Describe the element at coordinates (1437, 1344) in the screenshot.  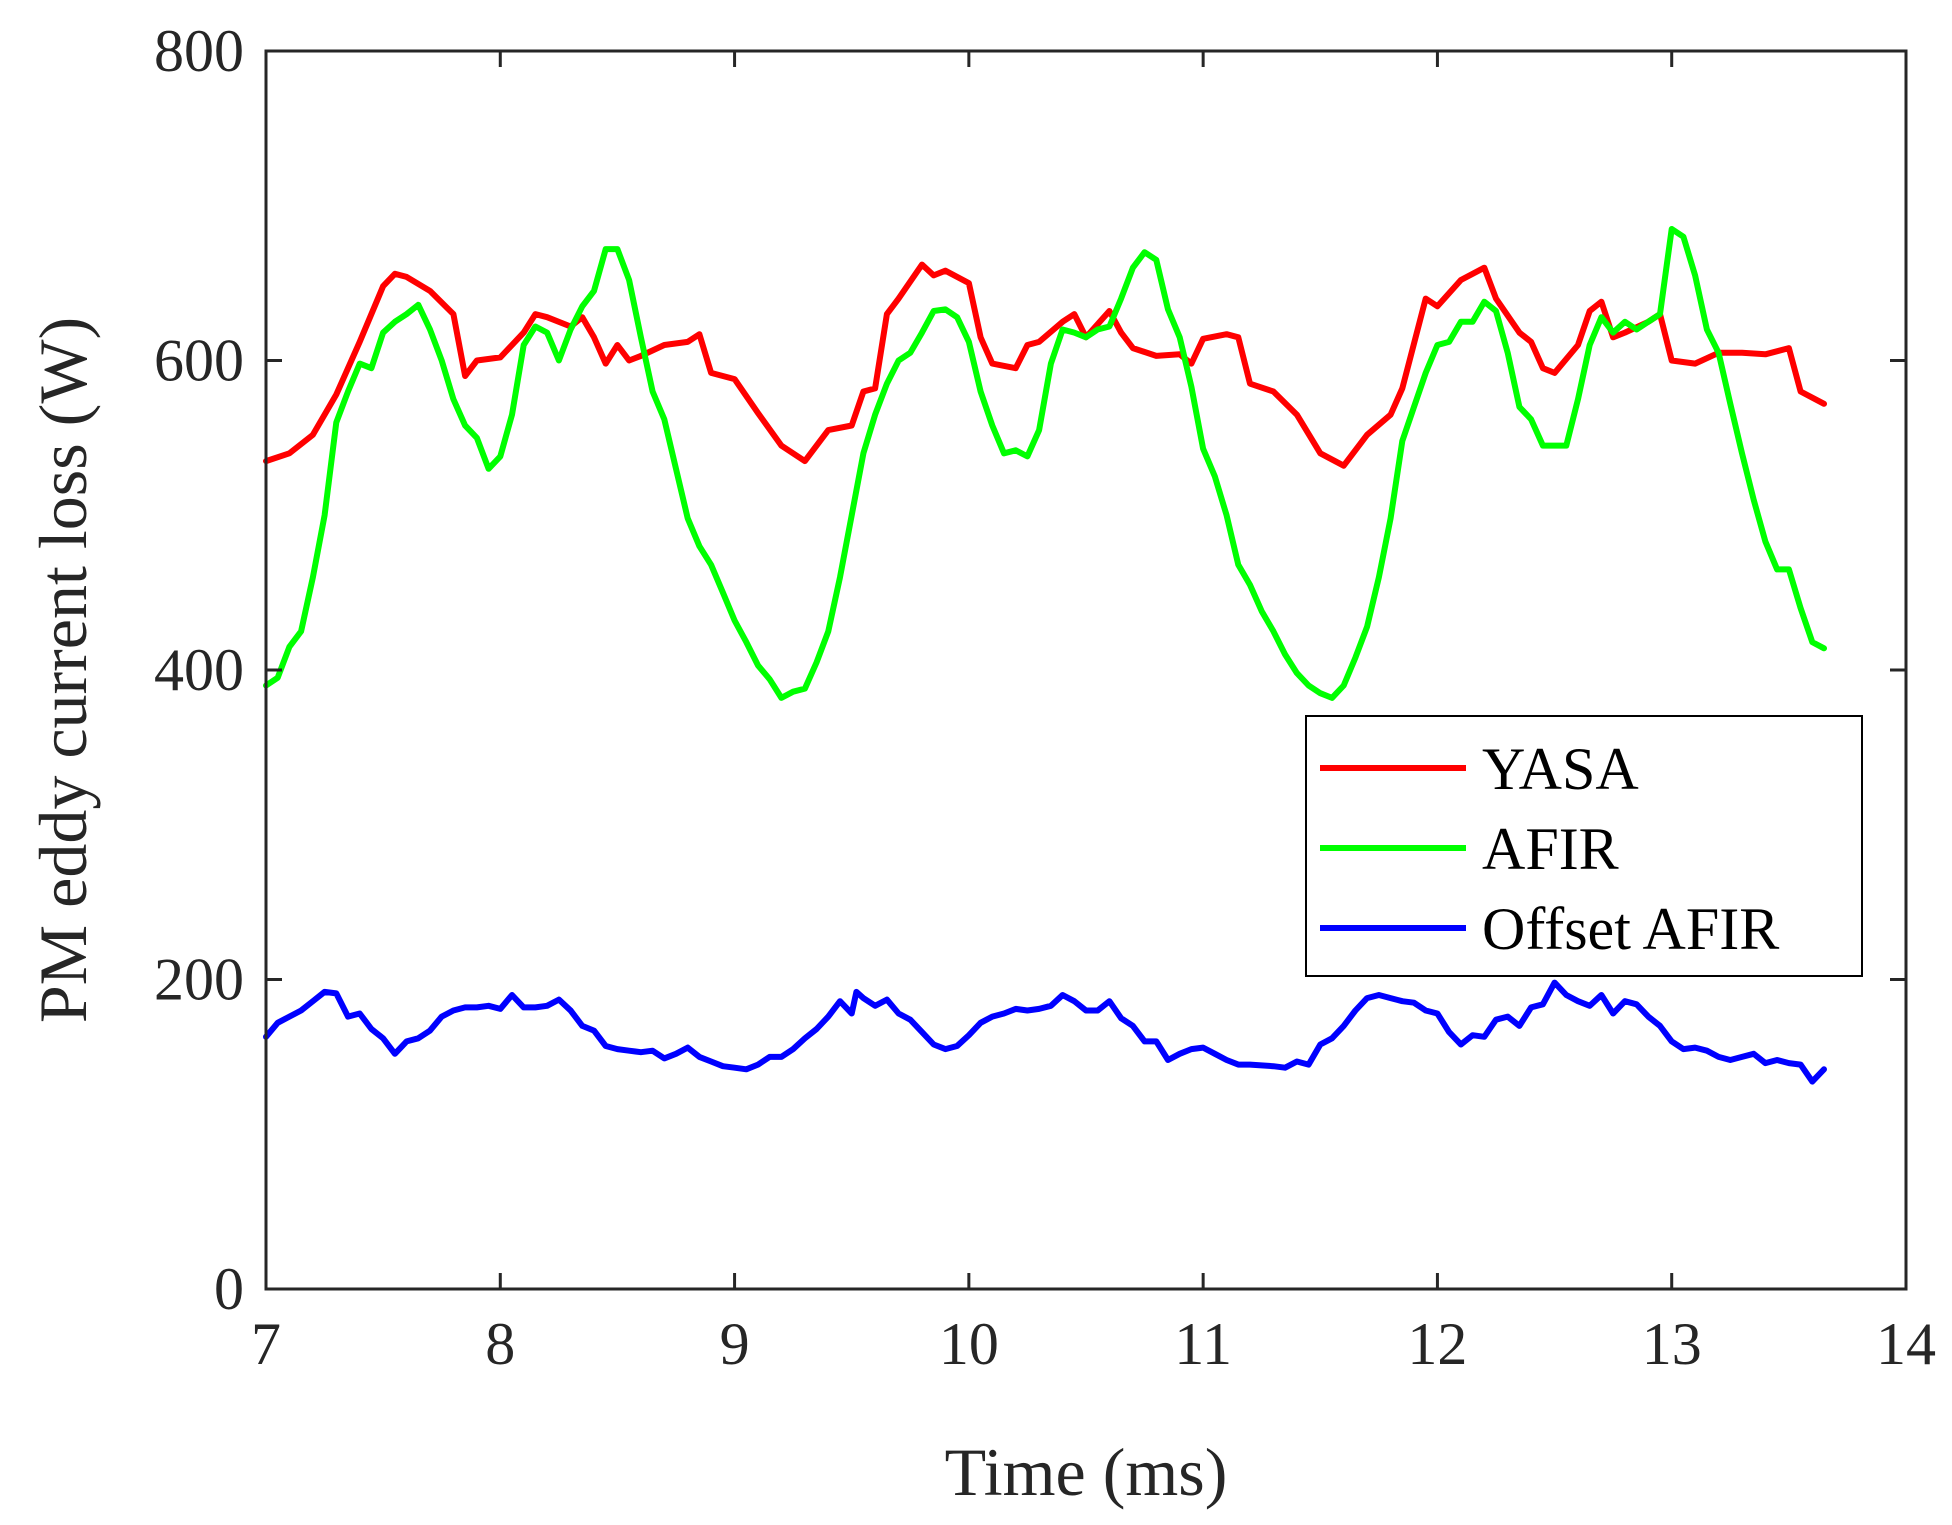
I see `x-tick-label: 12` at that location.